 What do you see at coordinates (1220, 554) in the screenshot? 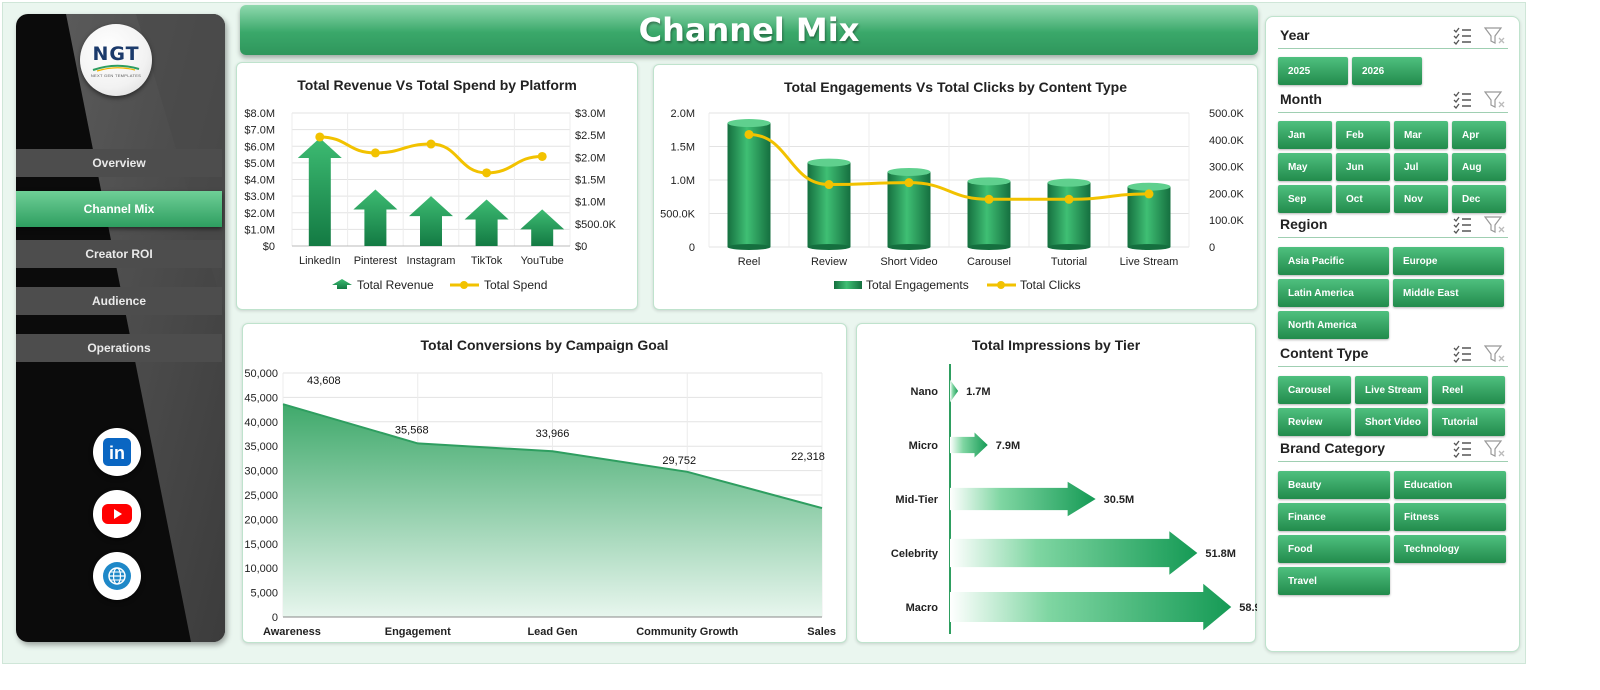
I see `data-label: 51.8M` at bounding box center [1220, 554].